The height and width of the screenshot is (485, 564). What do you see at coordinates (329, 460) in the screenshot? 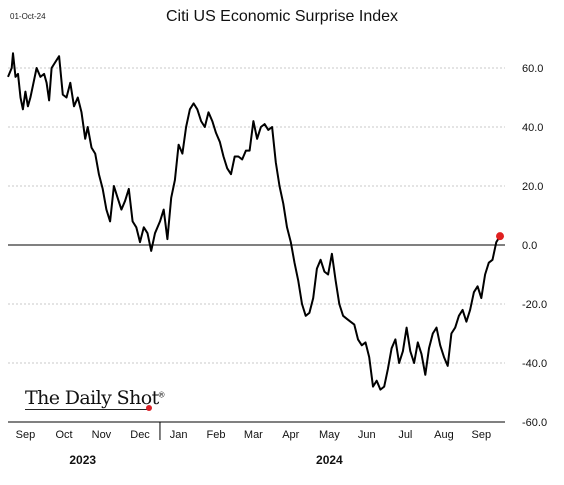
I see `year-label: 2024` at bounding box center [329, 460].